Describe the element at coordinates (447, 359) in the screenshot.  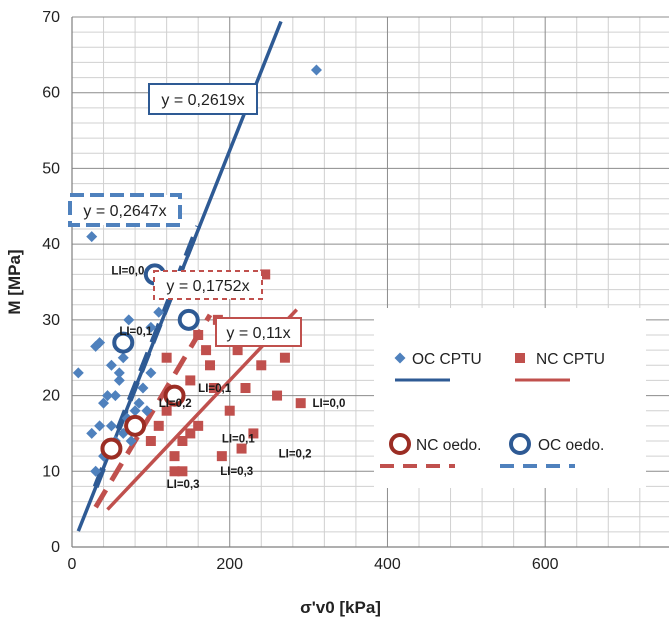
I see `legend-label: OC CPTU` at that location.